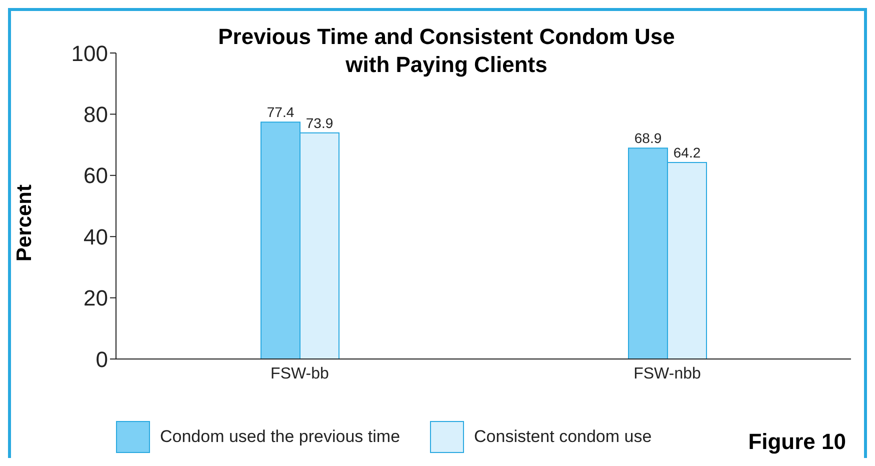  What do you see at coordinates (687, 152) in the screenshot?
I see `data-label: 64.2` at bounding box center [687, 152].